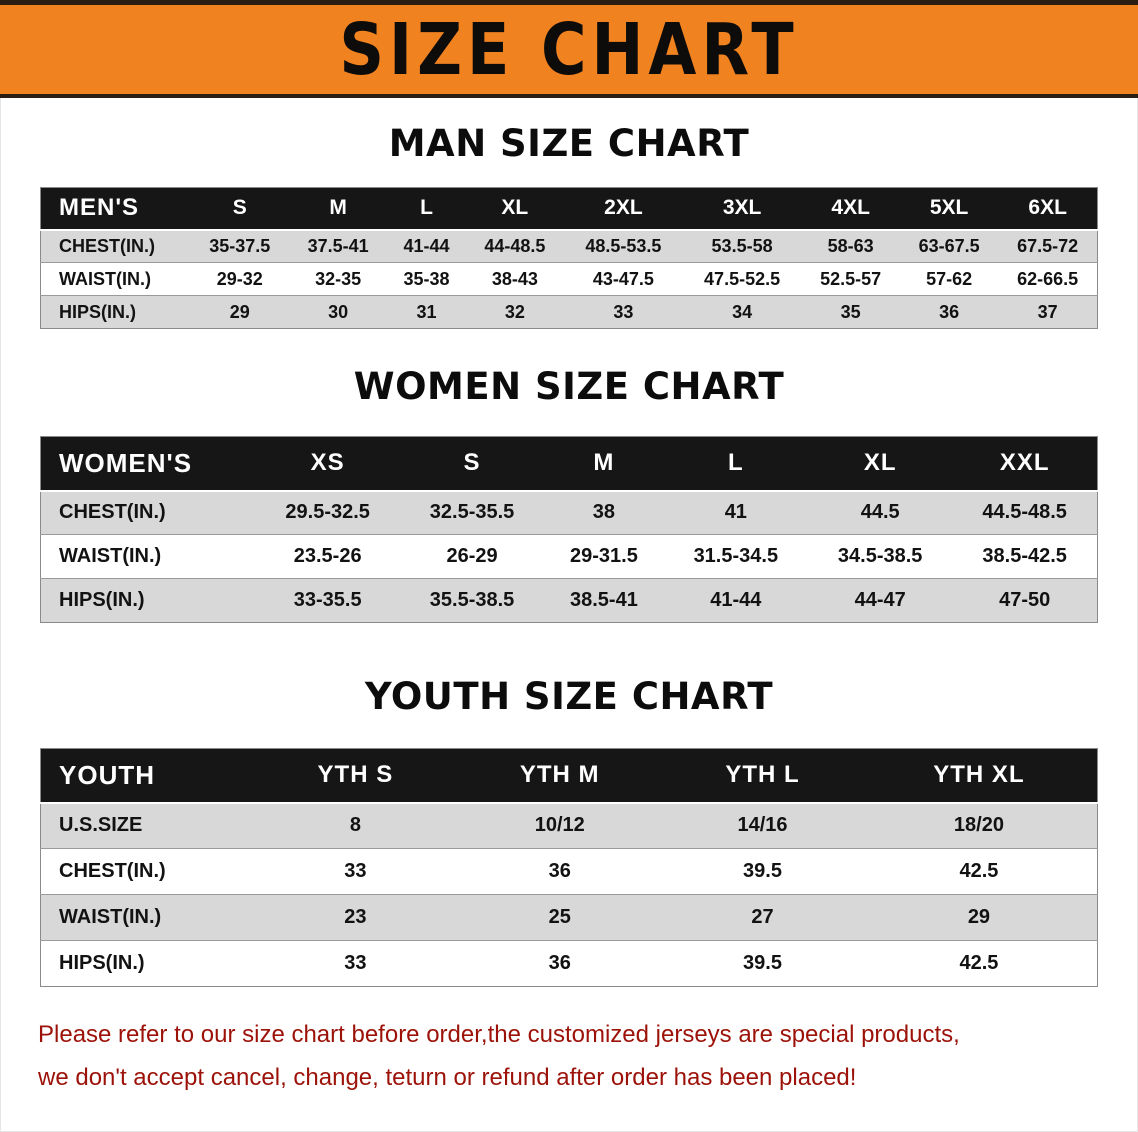 This screenshot has width=1138, height=1132. Describe the element at coordinates (1025, 512) in the screenshot. I see `cell-value: 44.5-48.5` at that location.